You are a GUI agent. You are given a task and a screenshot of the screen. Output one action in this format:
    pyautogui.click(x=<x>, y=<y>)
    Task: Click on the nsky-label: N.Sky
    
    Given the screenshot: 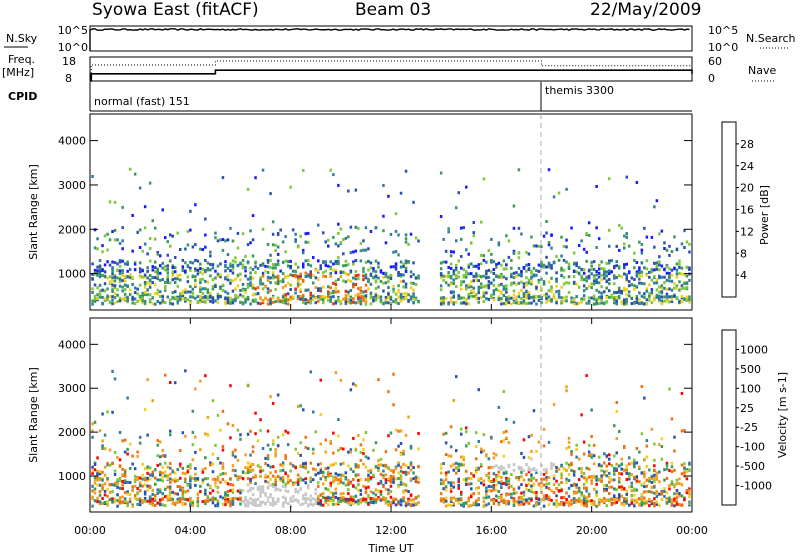 What is the action you would take?
    pyautogui.click(x=22, y=38)
    